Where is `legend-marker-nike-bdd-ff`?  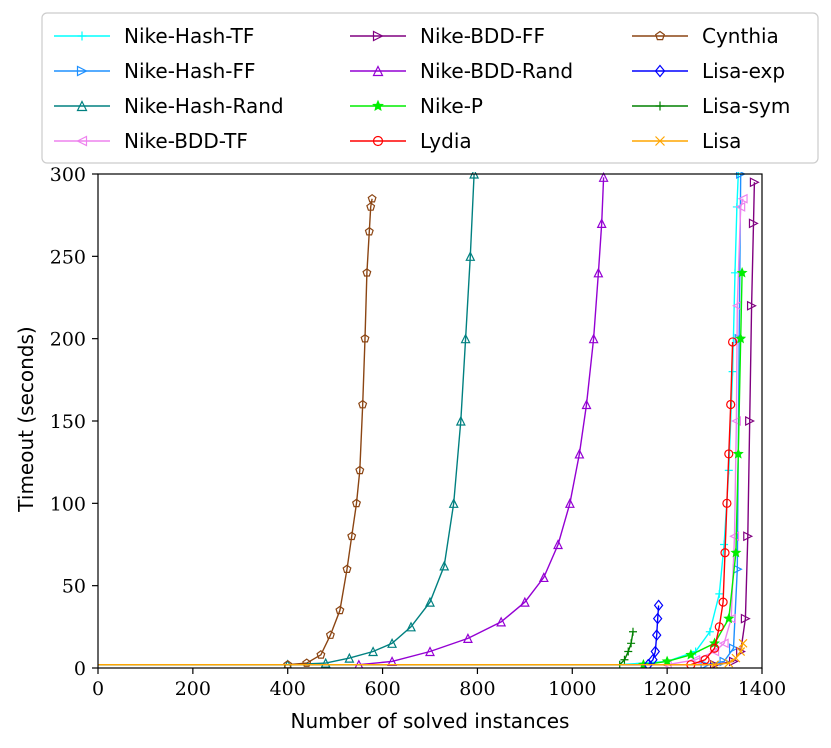 legend-marker-nike-bdd-ff is located at coordinates (378, 36).